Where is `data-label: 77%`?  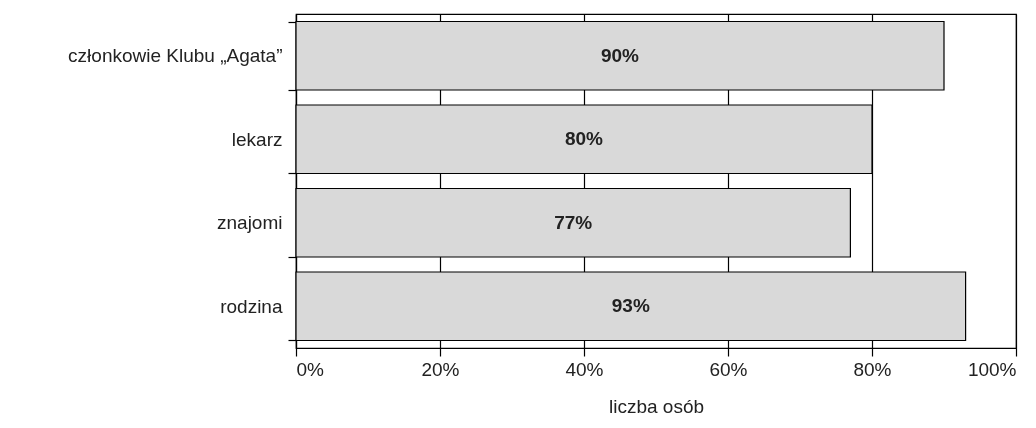 data-label: 77% is located at coordinates (573, 222).